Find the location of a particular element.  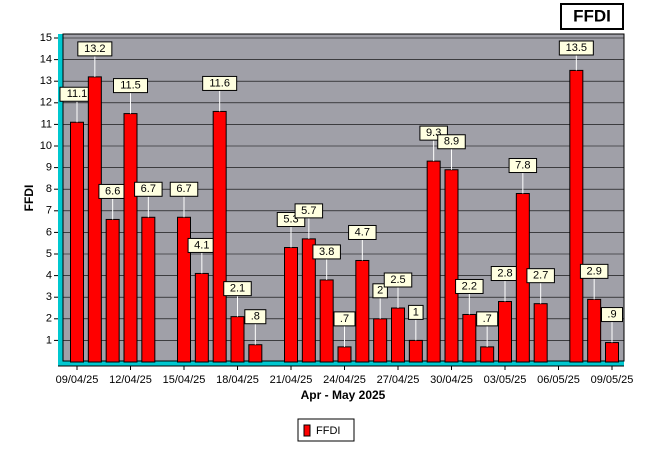

value-label: .9 is located at coordinates (611, 314).